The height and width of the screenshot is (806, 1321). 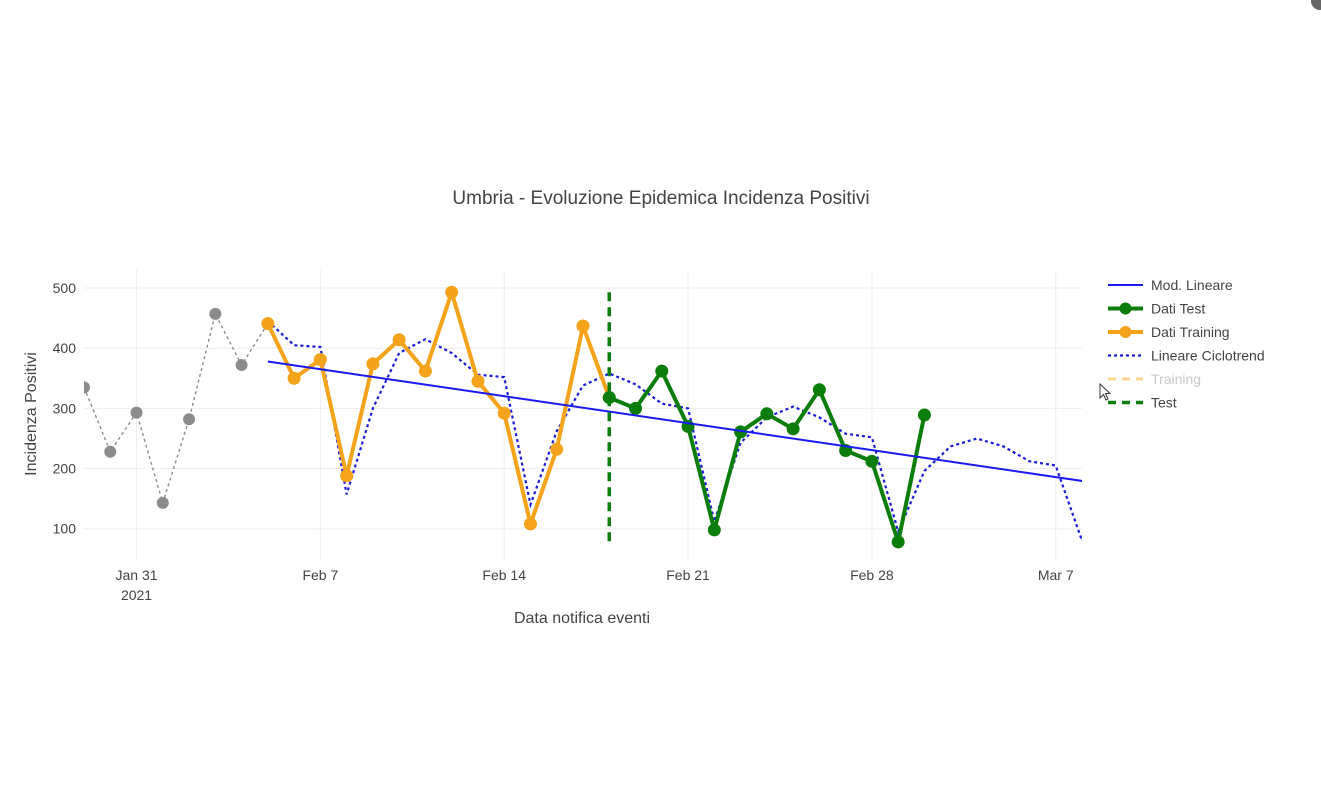 I want to click on legend-label: Lineare Ciclotrend, so click(x=1208, y=356).